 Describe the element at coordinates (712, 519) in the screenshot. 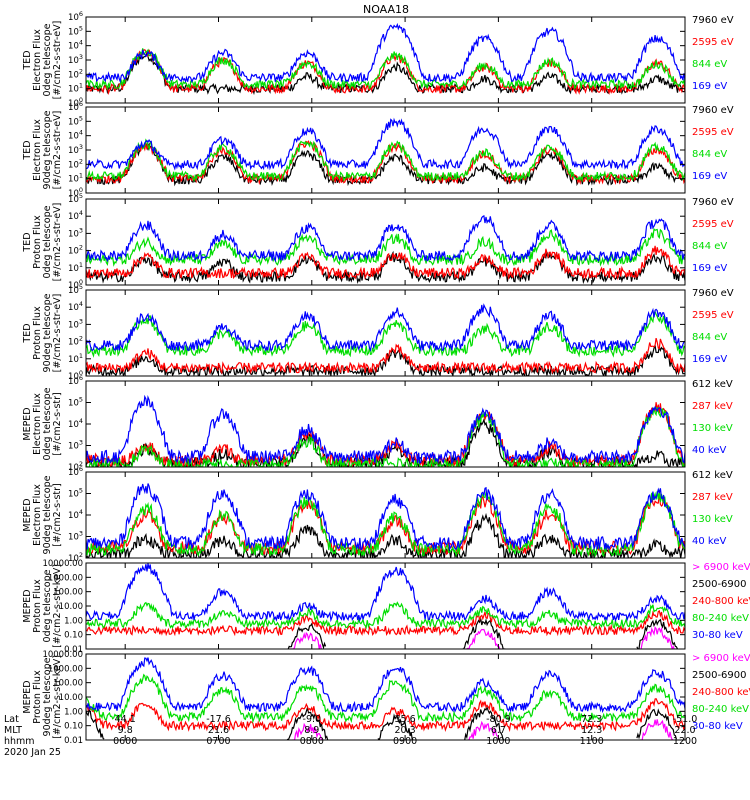

I see `legend-entry: 130 keV` at that location.